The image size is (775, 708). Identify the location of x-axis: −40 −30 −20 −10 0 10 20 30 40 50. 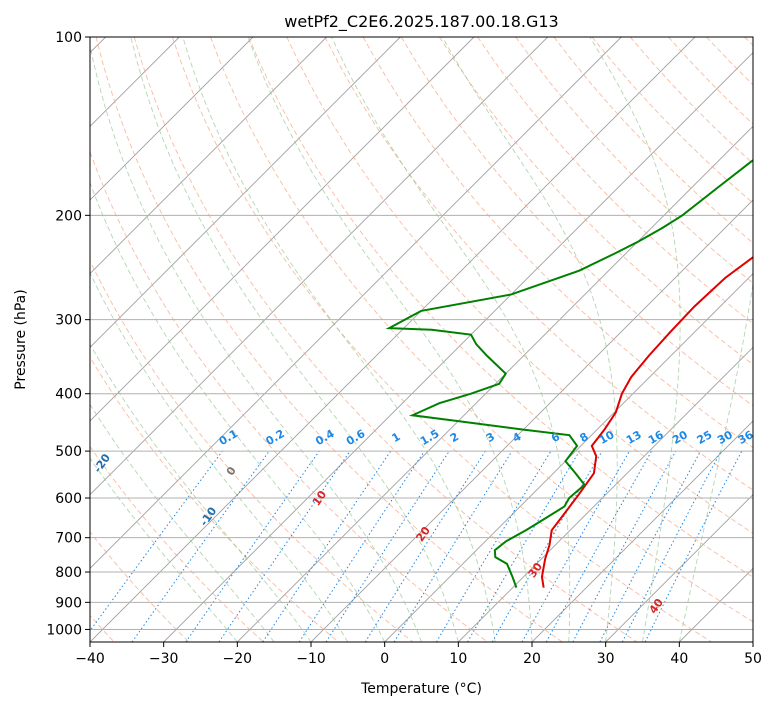
(418, 654).